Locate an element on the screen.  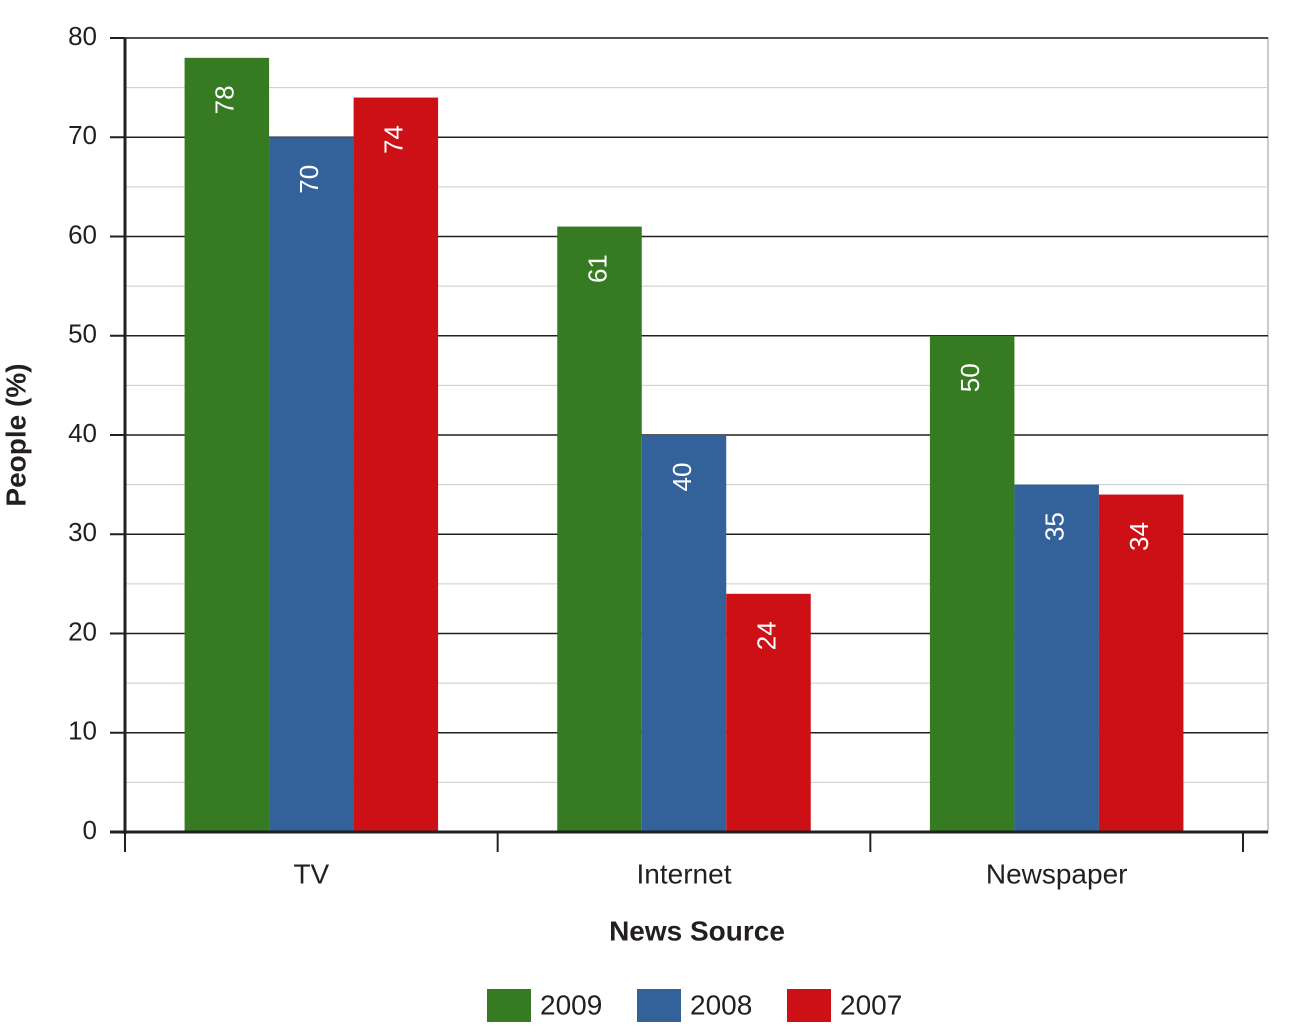
value-label: 35 is located at coordinates (1055, 526).